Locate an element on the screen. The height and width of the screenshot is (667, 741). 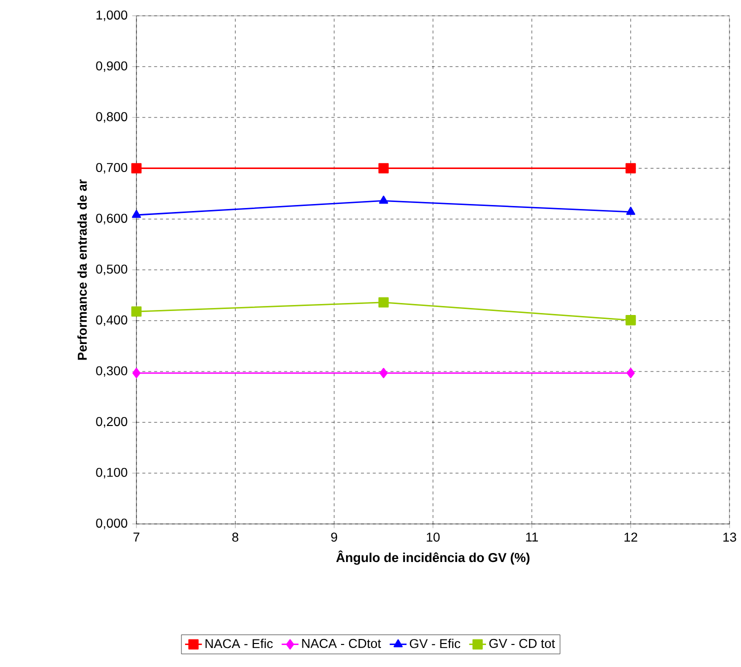
x-axis-title: Ângulo de incidência do GV (%) is located at coordinates (433, 557).